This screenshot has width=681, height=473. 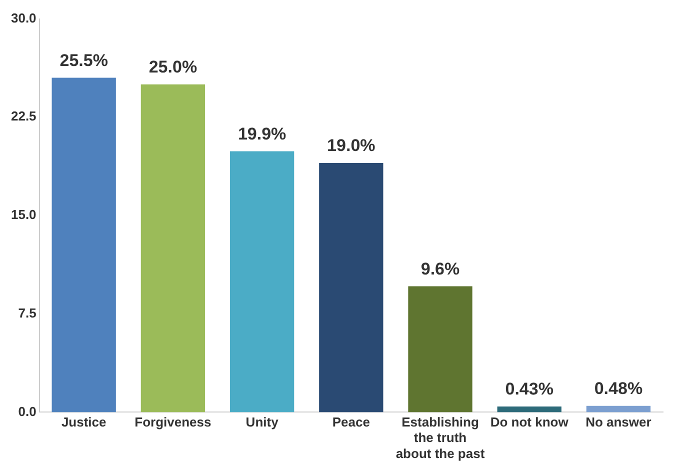 I want to click on x-tick-label: Establishing the truth about the past, so click(x=441, y=437).